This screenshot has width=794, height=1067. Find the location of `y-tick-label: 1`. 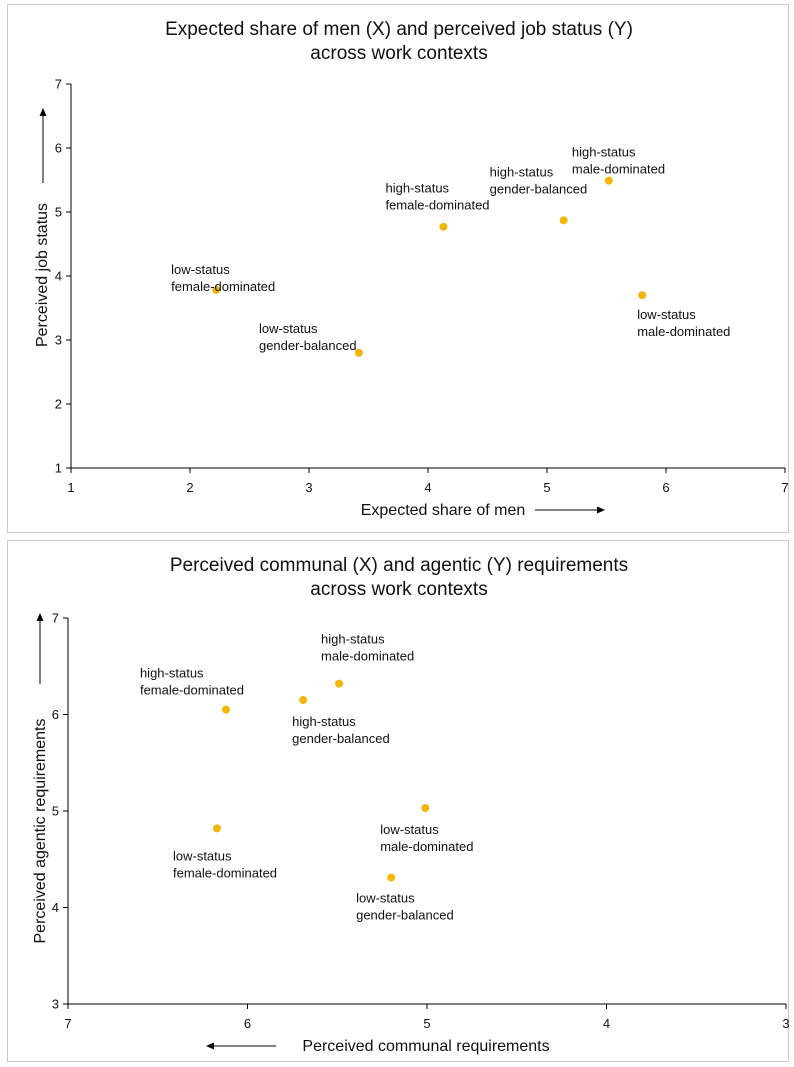

y-tick-label: 1 is located at coordinates (58, 468).